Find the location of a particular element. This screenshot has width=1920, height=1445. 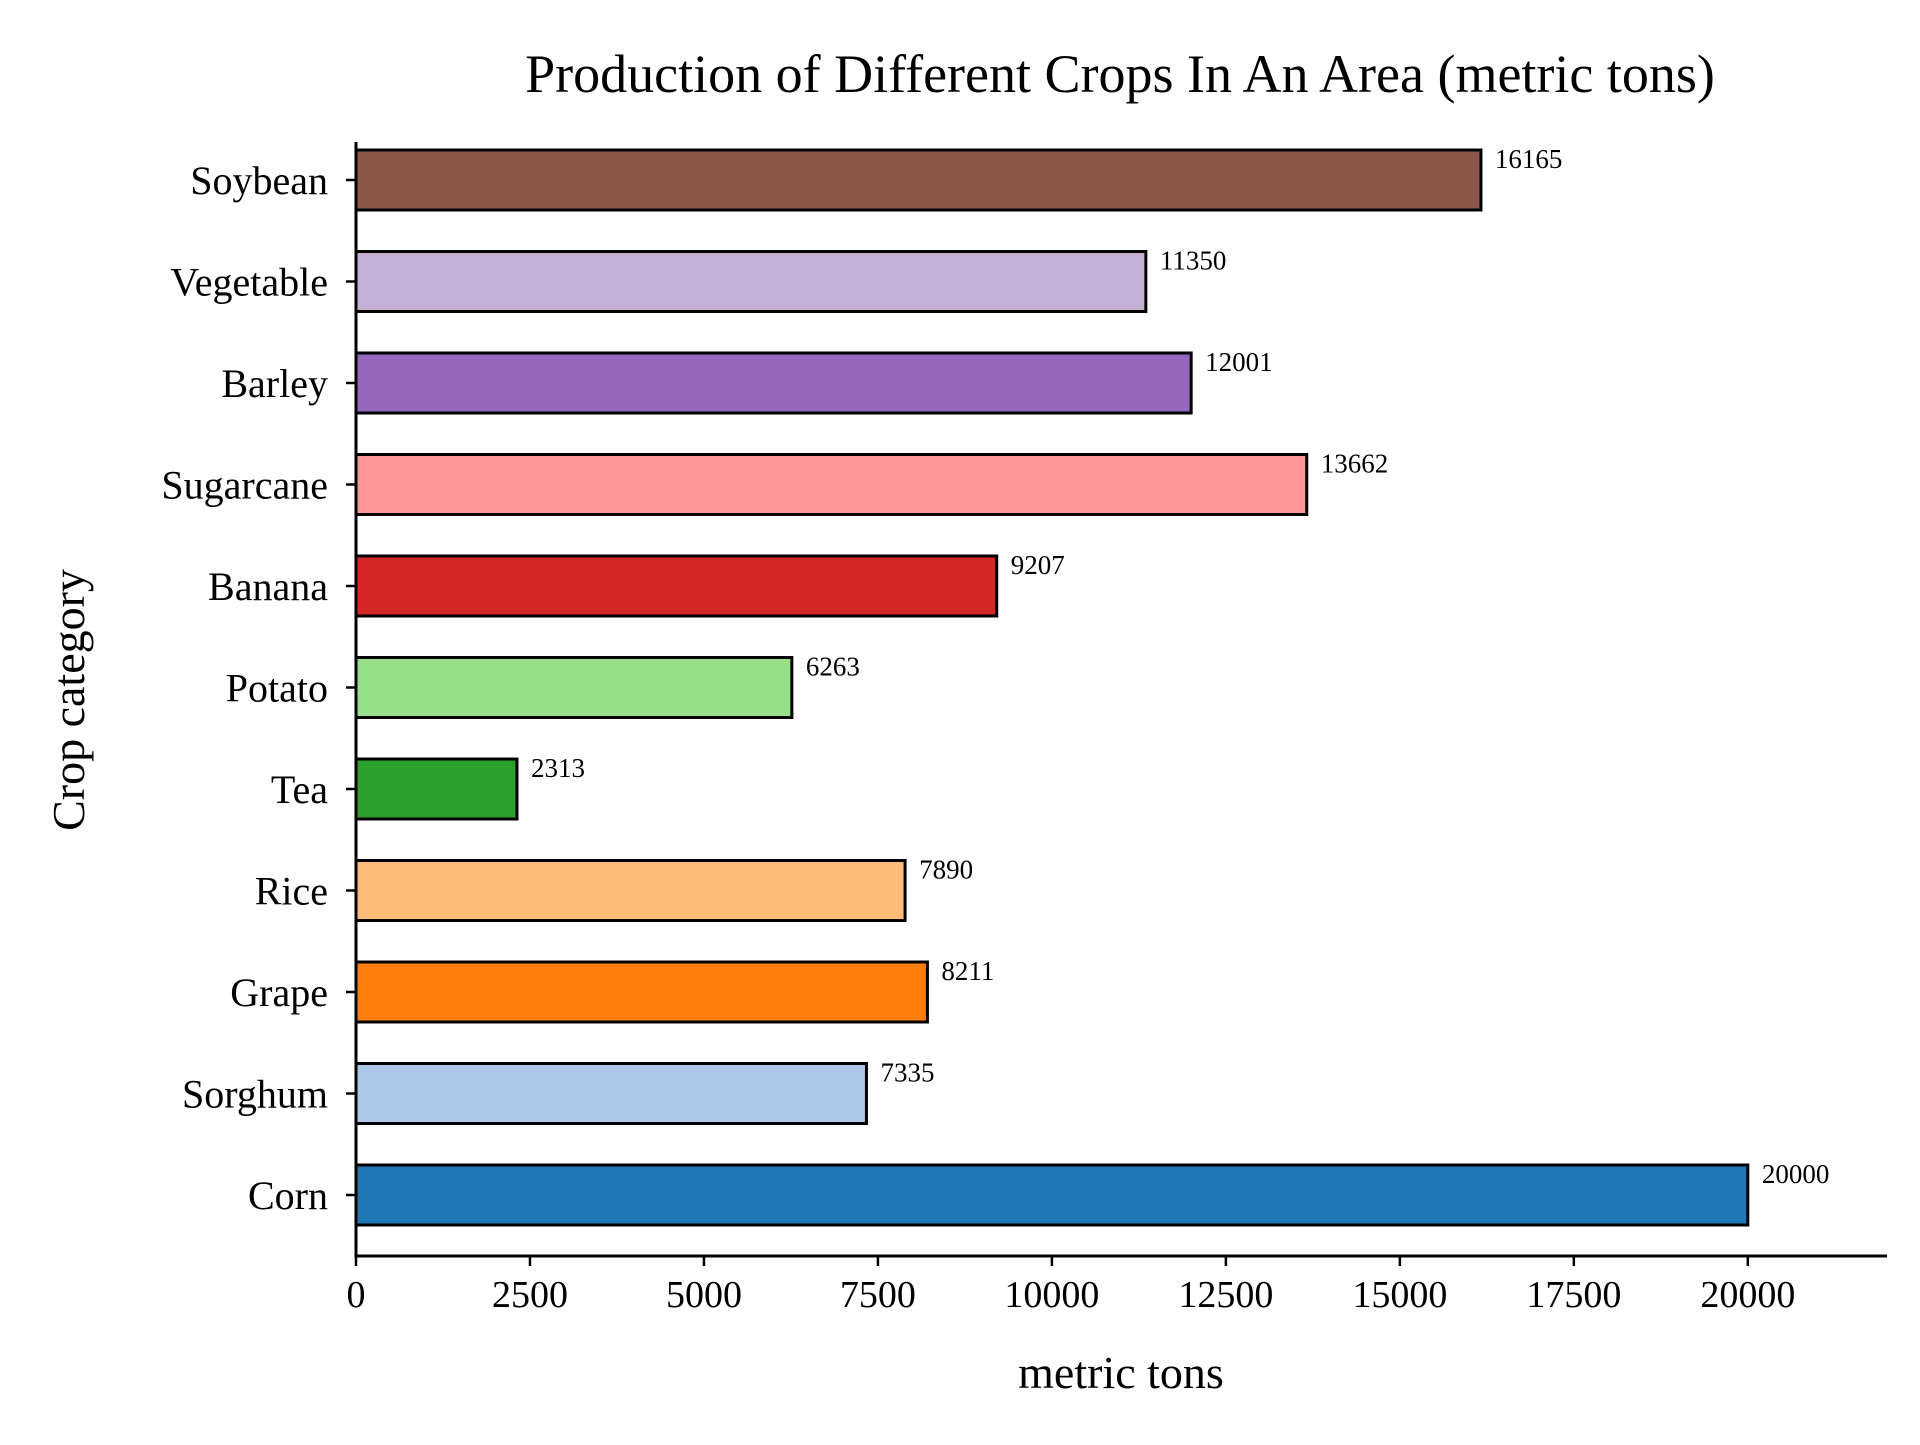

bar-corn is located at coordinates (1052, 1195).